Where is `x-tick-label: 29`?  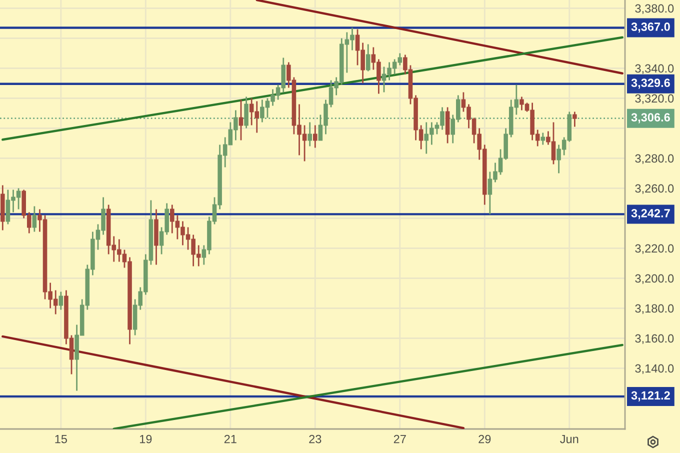 x-tick-label: 29 is located at coordinates (484, 439).